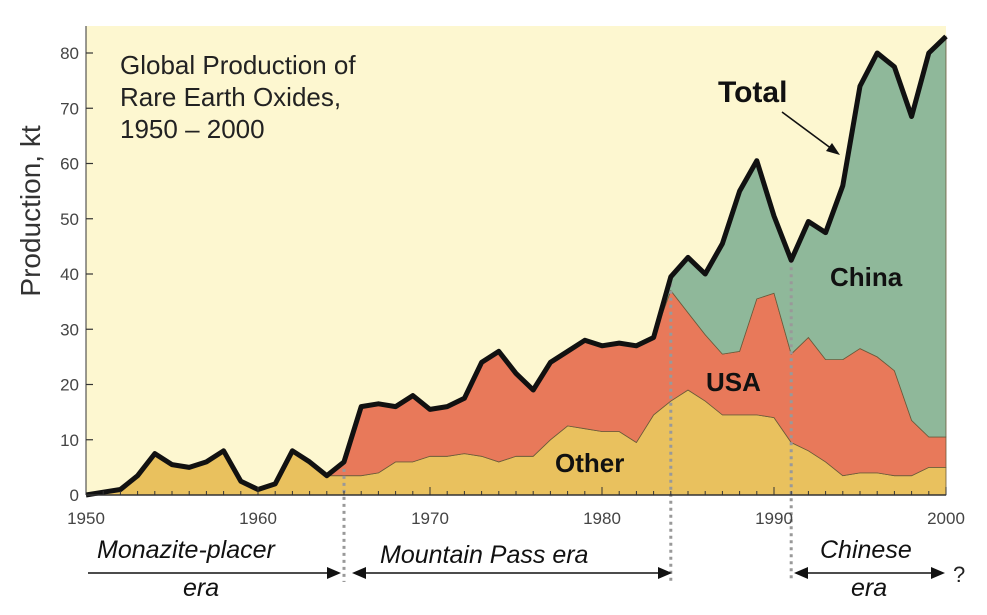 The height and width of the screenshot is (615, 987). What do you see at coordinates (69, 108) in the screenshot?
I see `y-tick-label-70: 70` at bounding box center [69, 108].